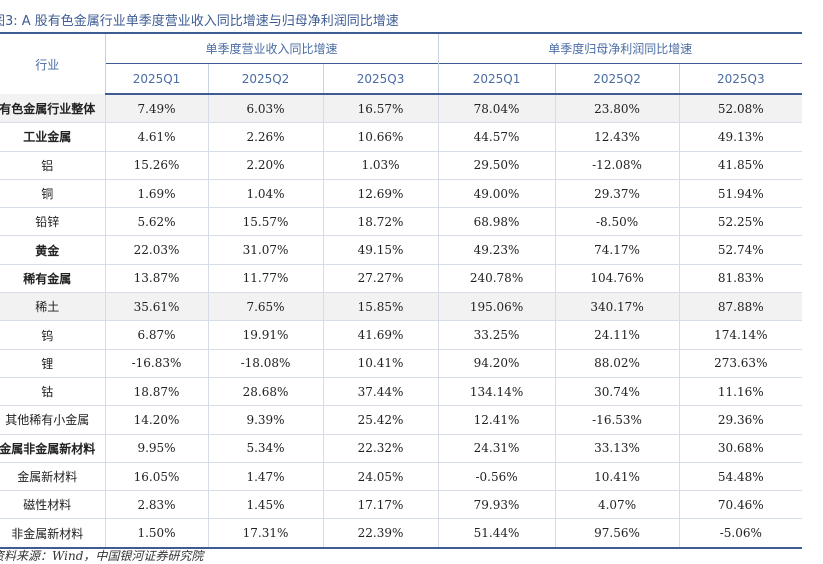 Image resolution: width=823 pixels, height=564 pixels. What do you see at coordinates (617, 335) in the screenshot?
I see `growth-value: 24.11%` at bounding box center [617, 335].